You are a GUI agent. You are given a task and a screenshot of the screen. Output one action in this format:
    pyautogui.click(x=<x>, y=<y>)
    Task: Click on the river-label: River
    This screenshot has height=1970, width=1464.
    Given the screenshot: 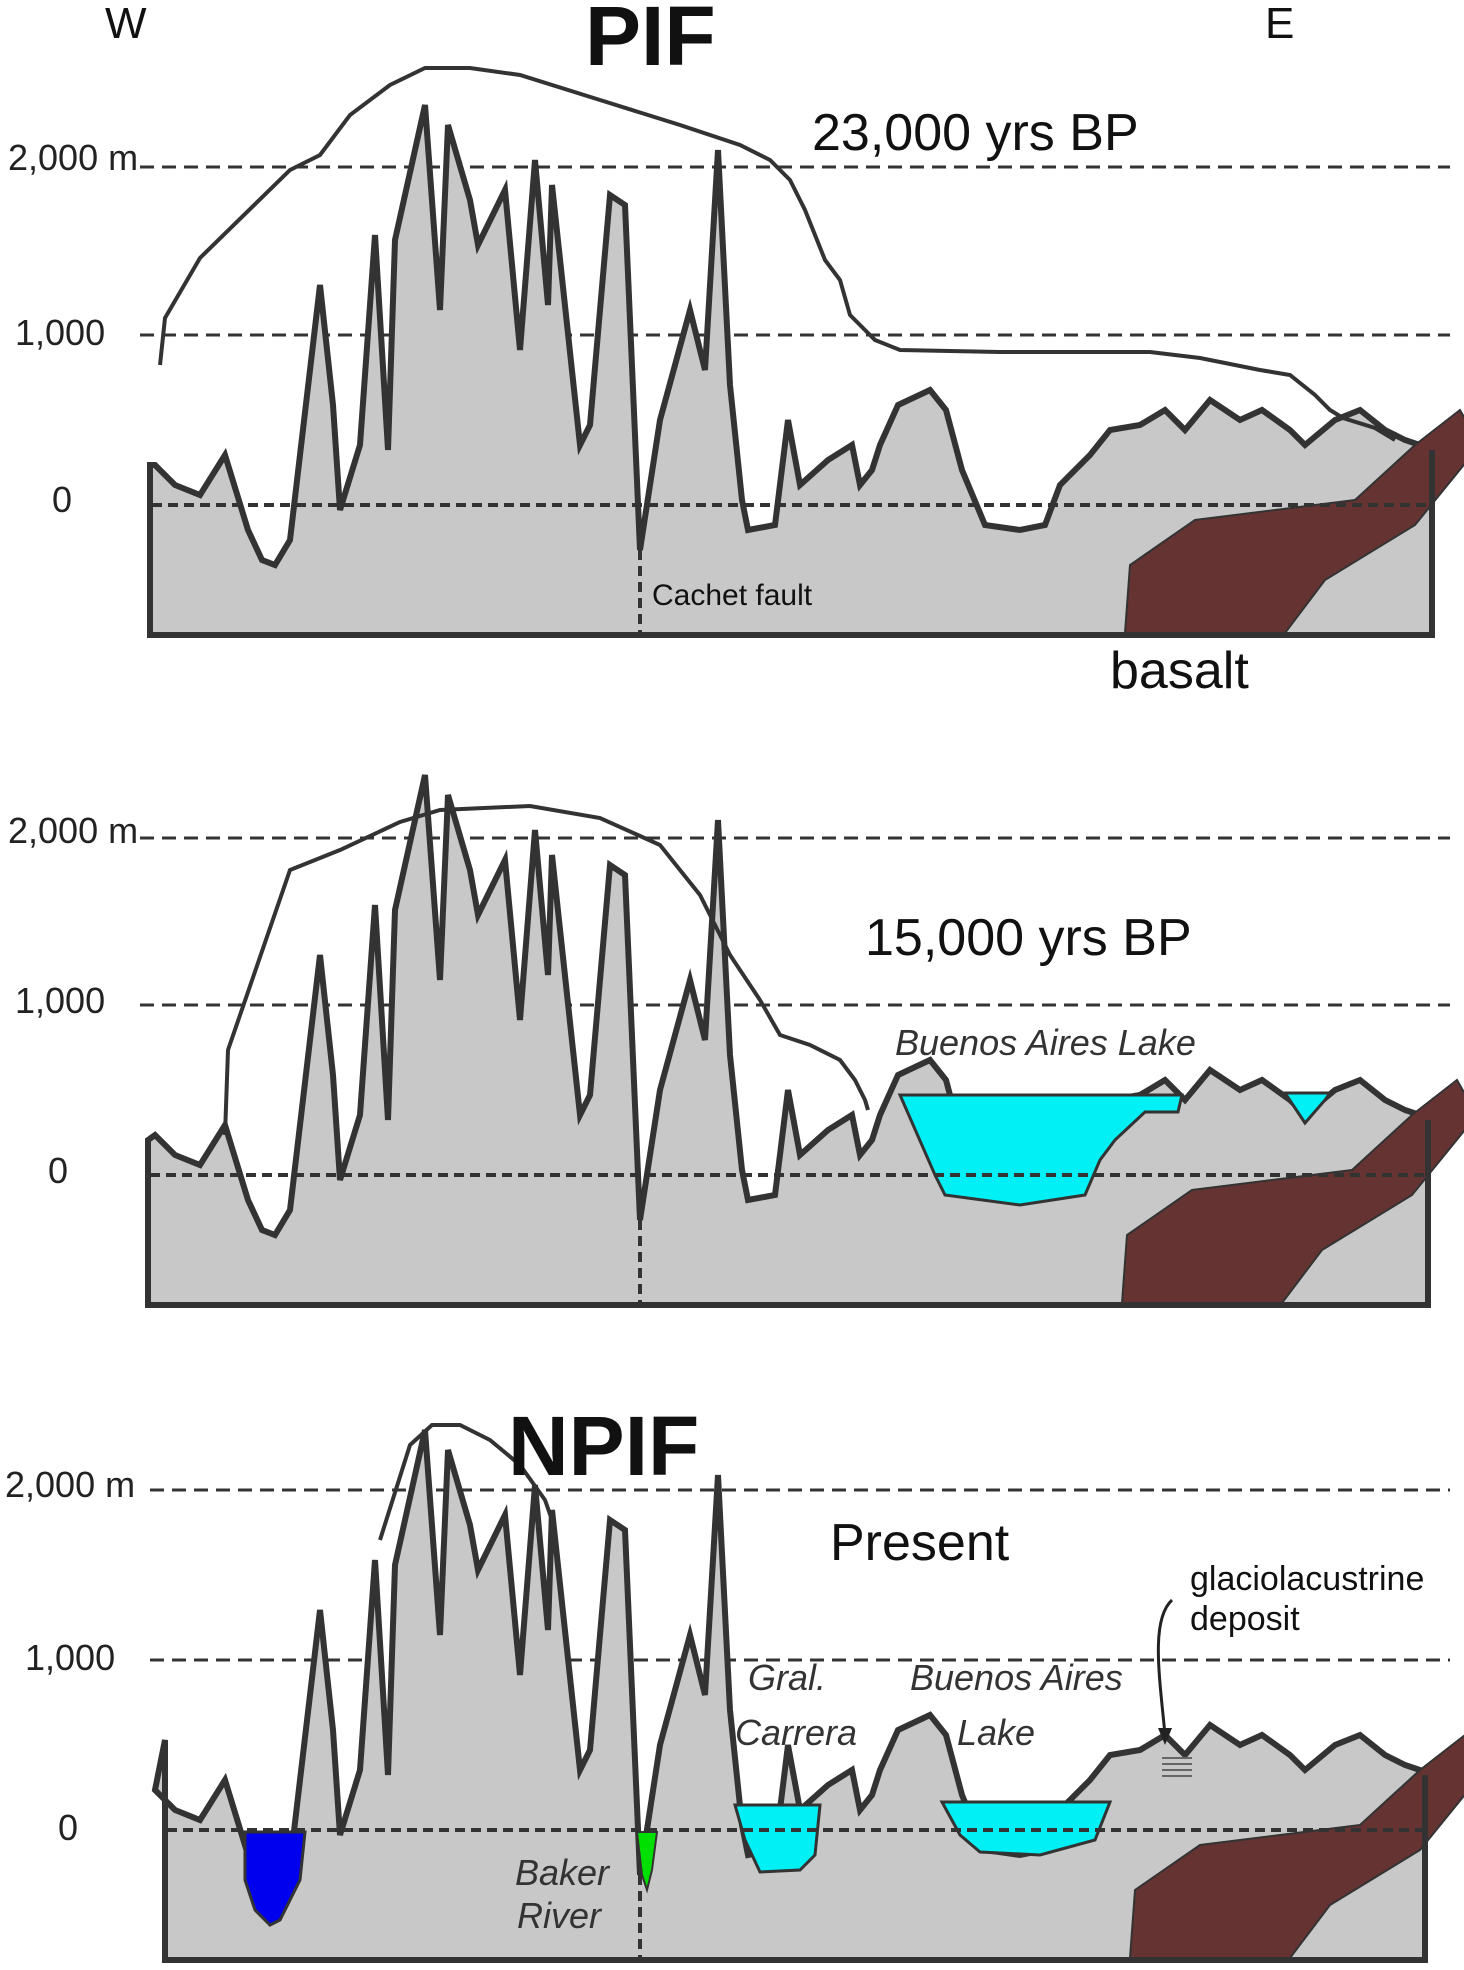 What is the action you would take?
    pyautogui.click(x=560, y=1915)
    